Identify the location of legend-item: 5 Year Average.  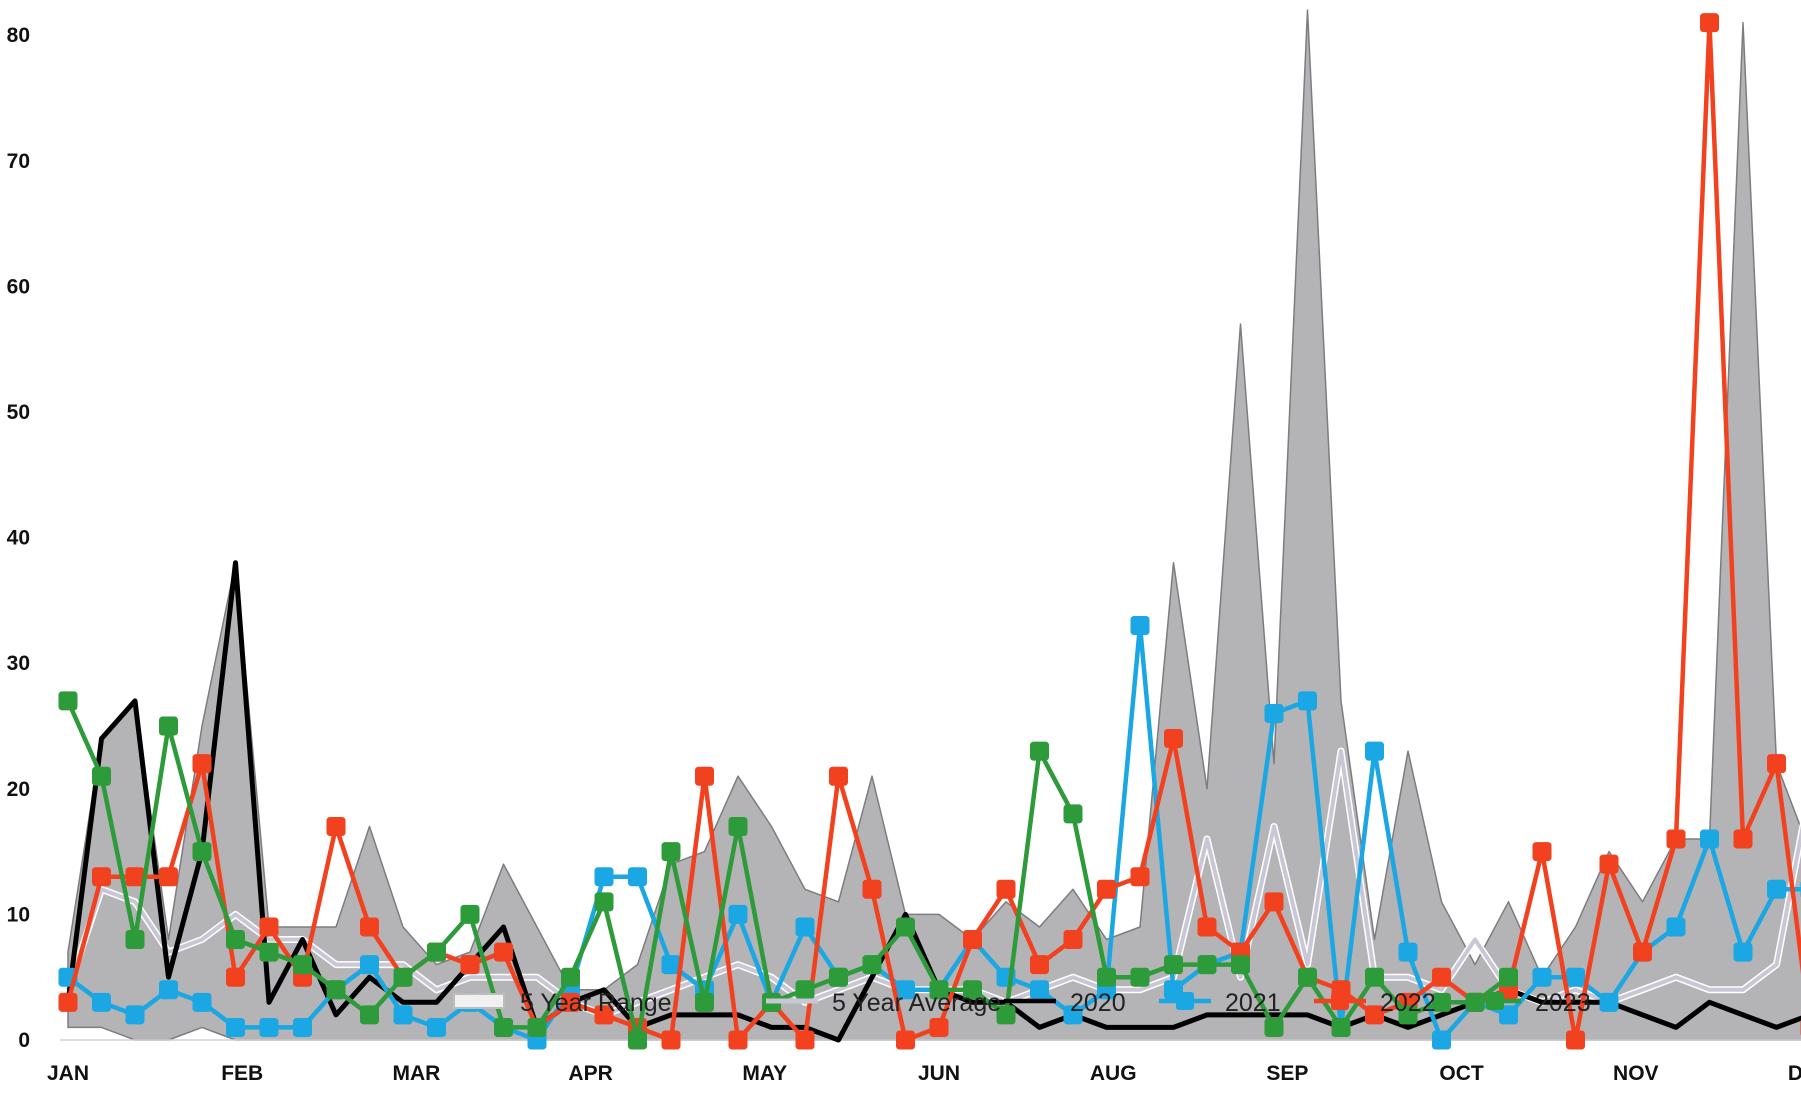
(883, 1003).